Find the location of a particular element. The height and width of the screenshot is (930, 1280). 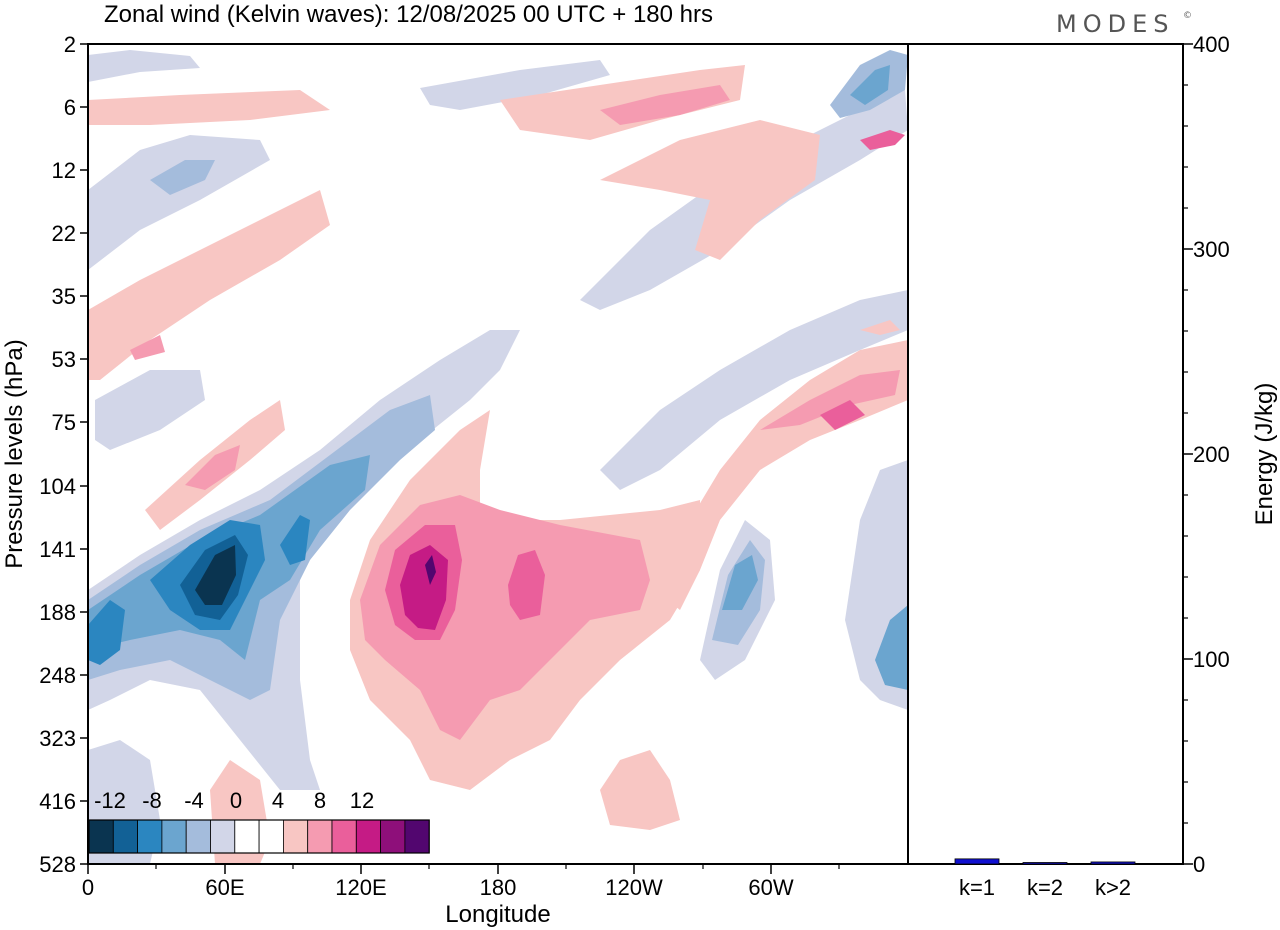

x-tick-label: 60W is located at coordinates (770, 887).